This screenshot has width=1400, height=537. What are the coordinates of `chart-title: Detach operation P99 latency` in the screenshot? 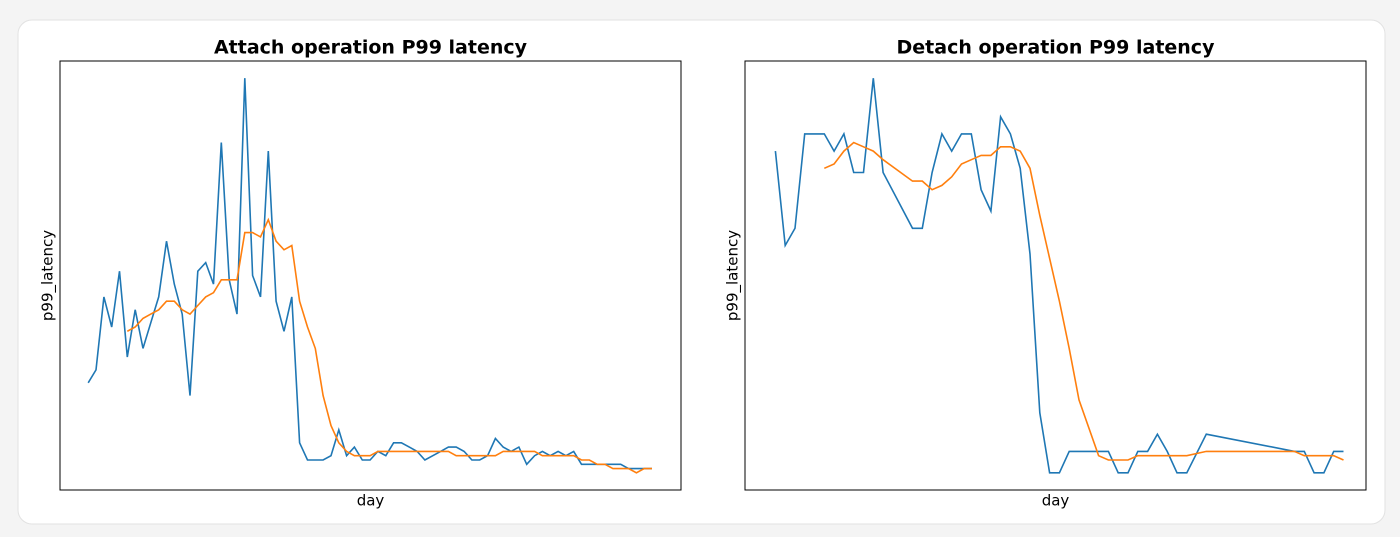 It's located at (1056, 48).